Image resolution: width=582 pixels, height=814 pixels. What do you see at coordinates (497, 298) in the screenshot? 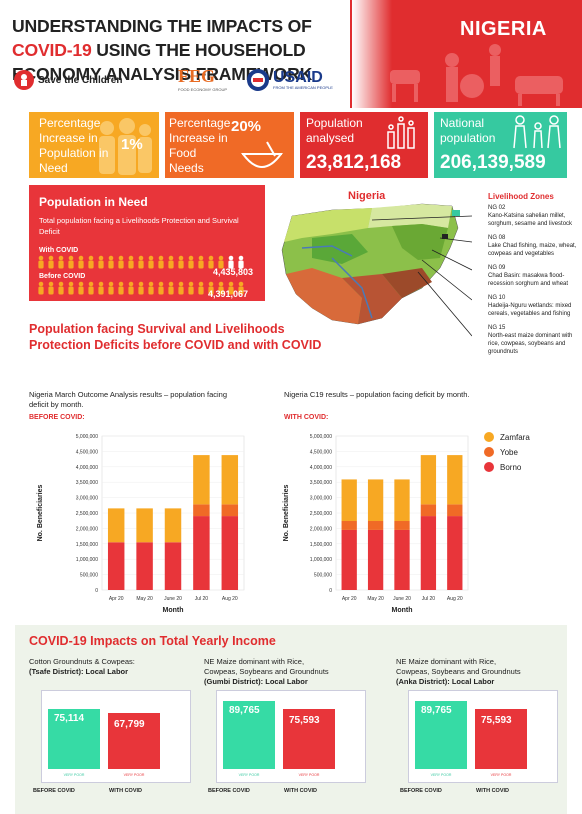
I see `zone-code: NG 10` at bounding box center [497, 298].